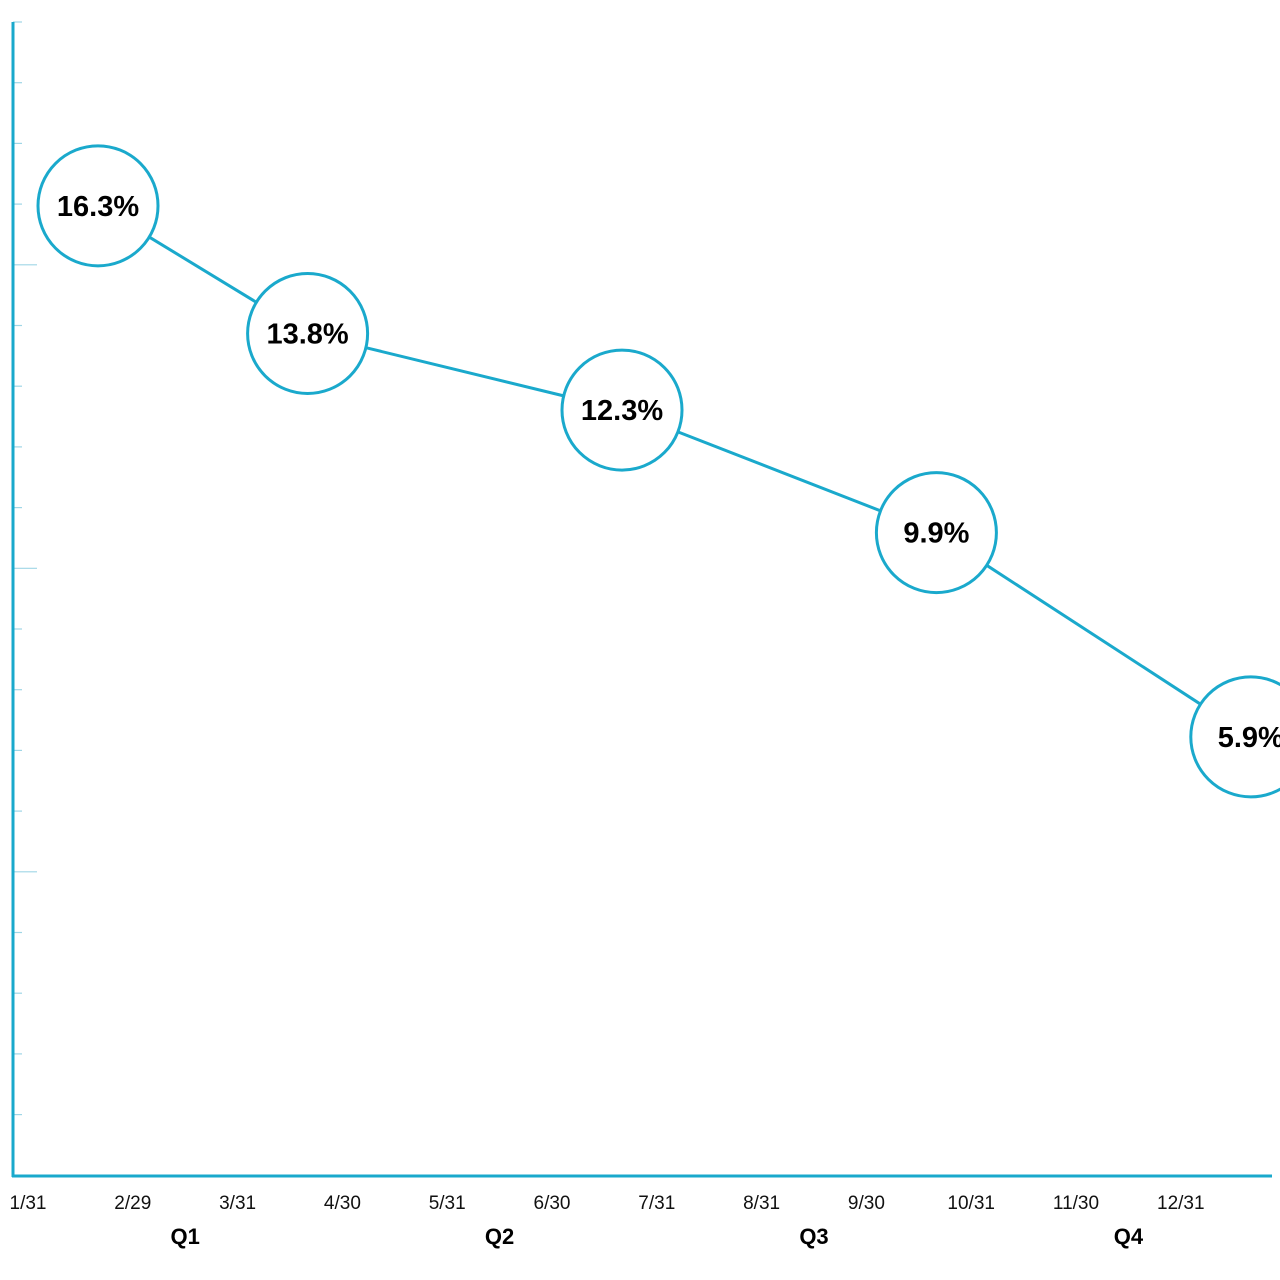  I want to click on x-tick-label: 1/31, so click(28, 1203).